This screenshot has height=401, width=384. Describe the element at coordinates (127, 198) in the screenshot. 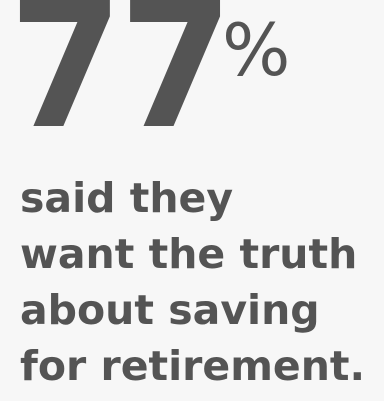

I see `caption-line-1: said they` at that location.